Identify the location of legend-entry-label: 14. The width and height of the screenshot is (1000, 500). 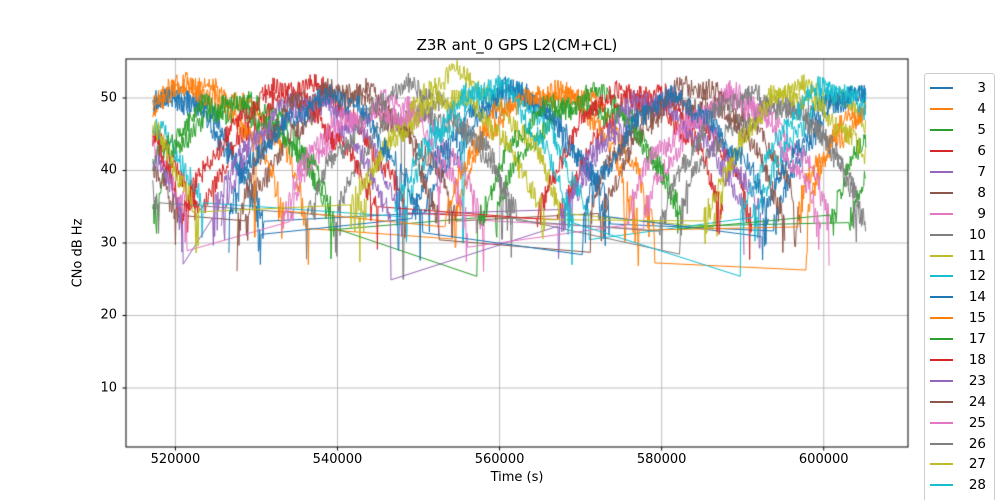
(977, 297).